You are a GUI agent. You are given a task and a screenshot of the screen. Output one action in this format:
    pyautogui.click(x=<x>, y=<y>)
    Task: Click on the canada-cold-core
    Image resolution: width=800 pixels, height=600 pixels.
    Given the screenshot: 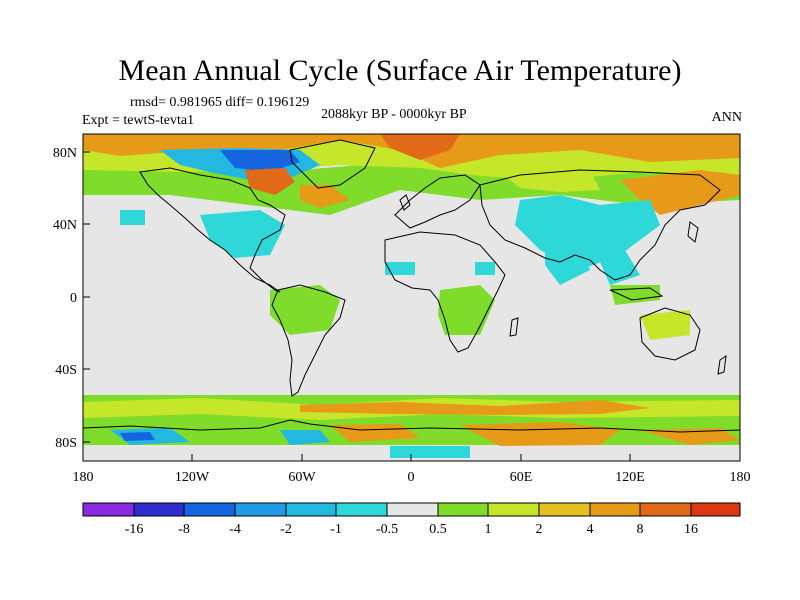 What is the action you would take?
    pyautogui.click(x=260, y=161)
    